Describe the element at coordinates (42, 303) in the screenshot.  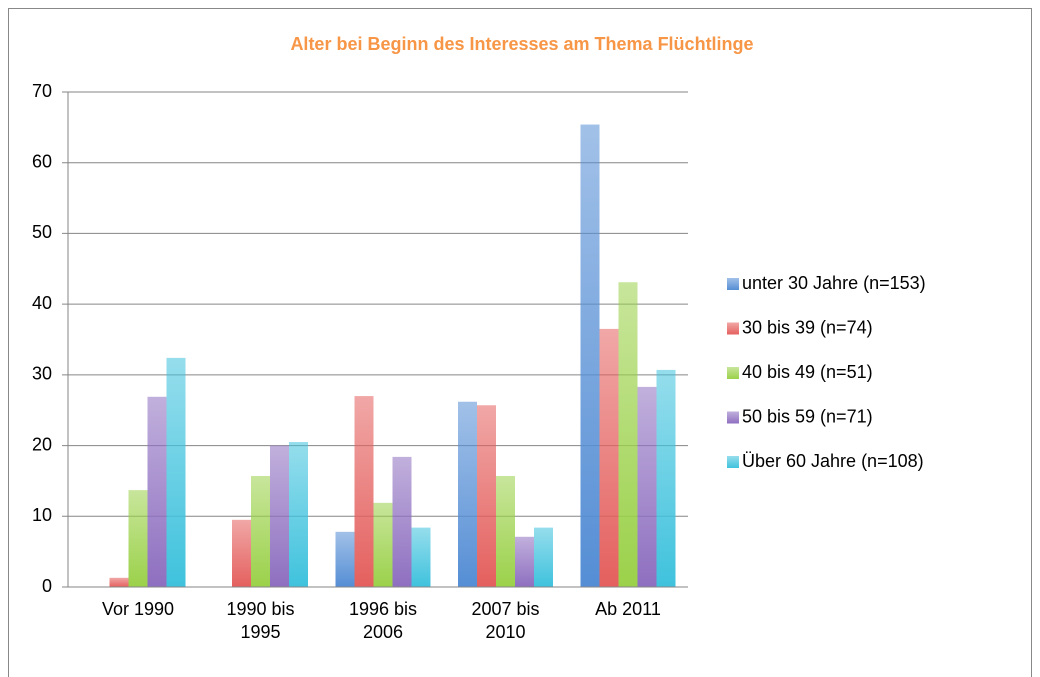
I see `y-tick-label: 40` at that location.